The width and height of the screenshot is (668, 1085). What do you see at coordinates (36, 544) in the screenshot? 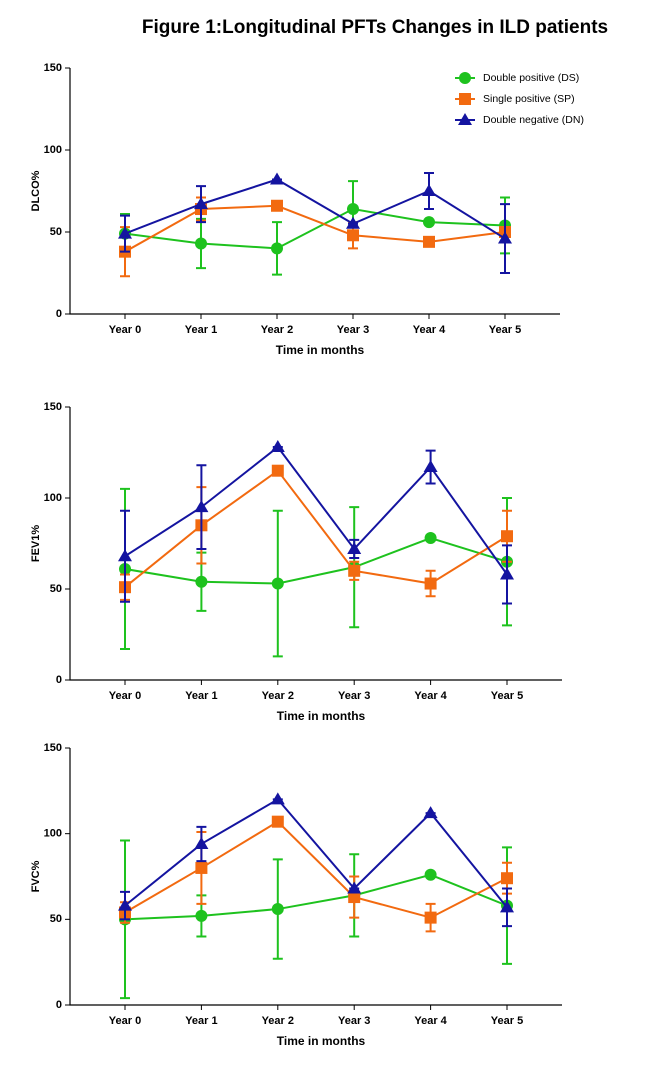
I see `y-axis-label: FEV1%` at bounding box center [36, 544].